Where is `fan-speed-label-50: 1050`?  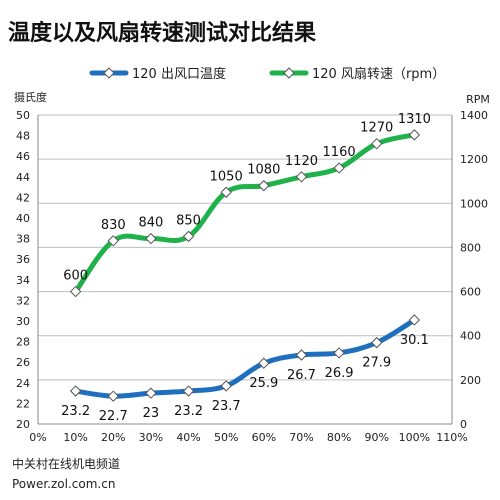 fan-speed-label-50: 1050 is located at coordinates (226, 176).